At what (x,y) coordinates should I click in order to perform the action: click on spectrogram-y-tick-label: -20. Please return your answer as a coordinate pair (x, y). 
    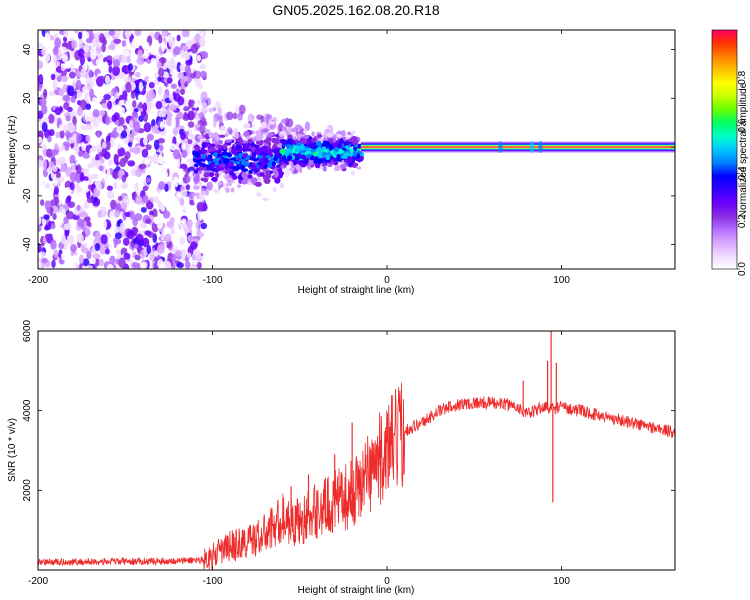
    Looking at the image, I should click on (27, 195).